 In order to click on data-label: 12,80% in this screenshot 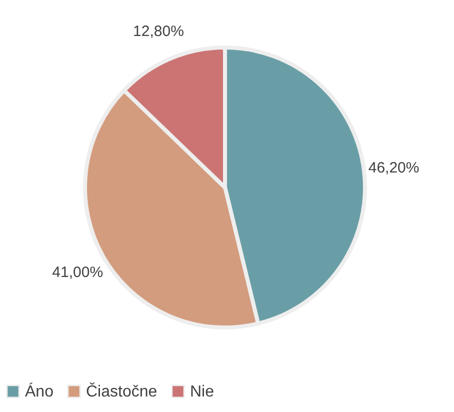, I will do `click(158, 31)`.